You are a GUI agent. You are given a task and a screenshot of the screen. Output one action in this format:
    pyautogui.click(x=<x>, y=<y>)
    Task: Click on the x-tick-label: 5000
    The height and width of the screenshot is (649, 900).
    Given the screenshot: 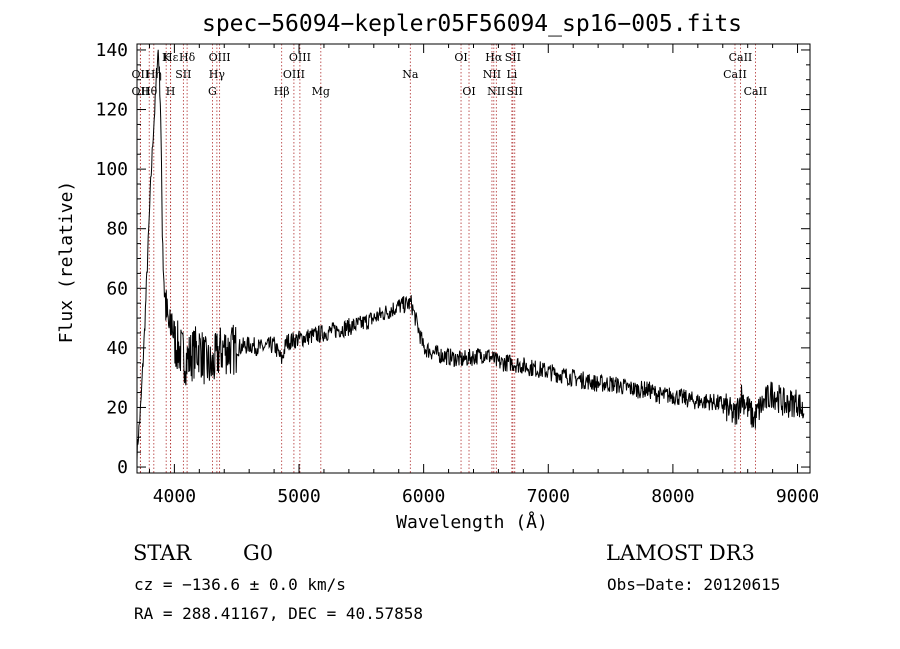 What is the action you would take?
    pyautogui.click(x=298, y=496)
    